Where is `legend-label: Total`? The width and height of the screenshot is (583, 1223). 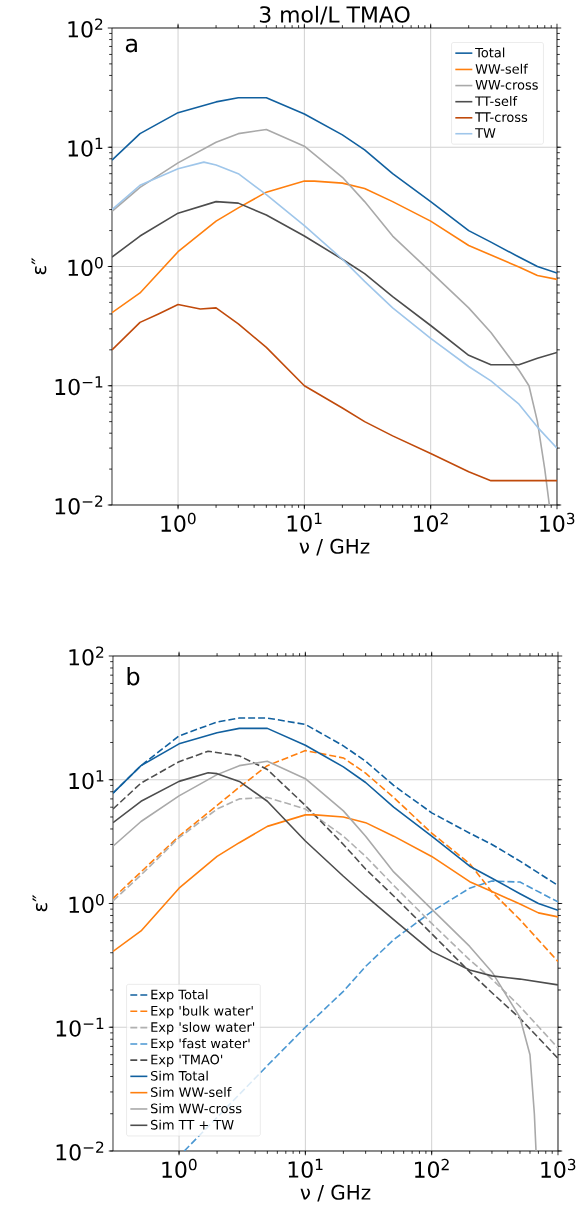 legend-label: Total is located at coordinates (490, 52).